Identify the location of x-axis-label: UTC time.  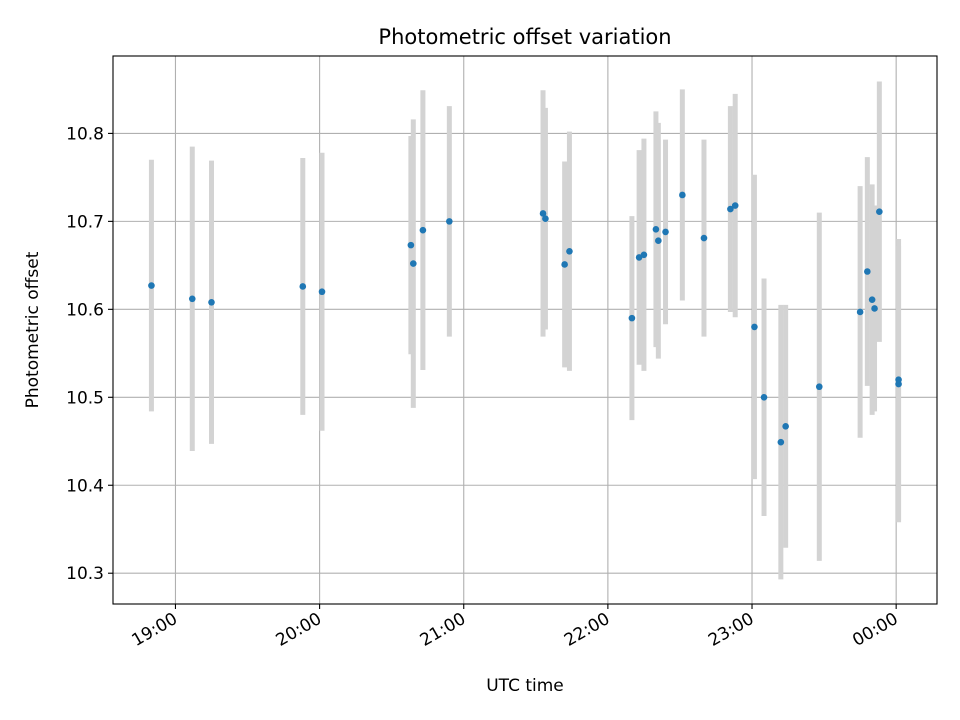
(525, 686).